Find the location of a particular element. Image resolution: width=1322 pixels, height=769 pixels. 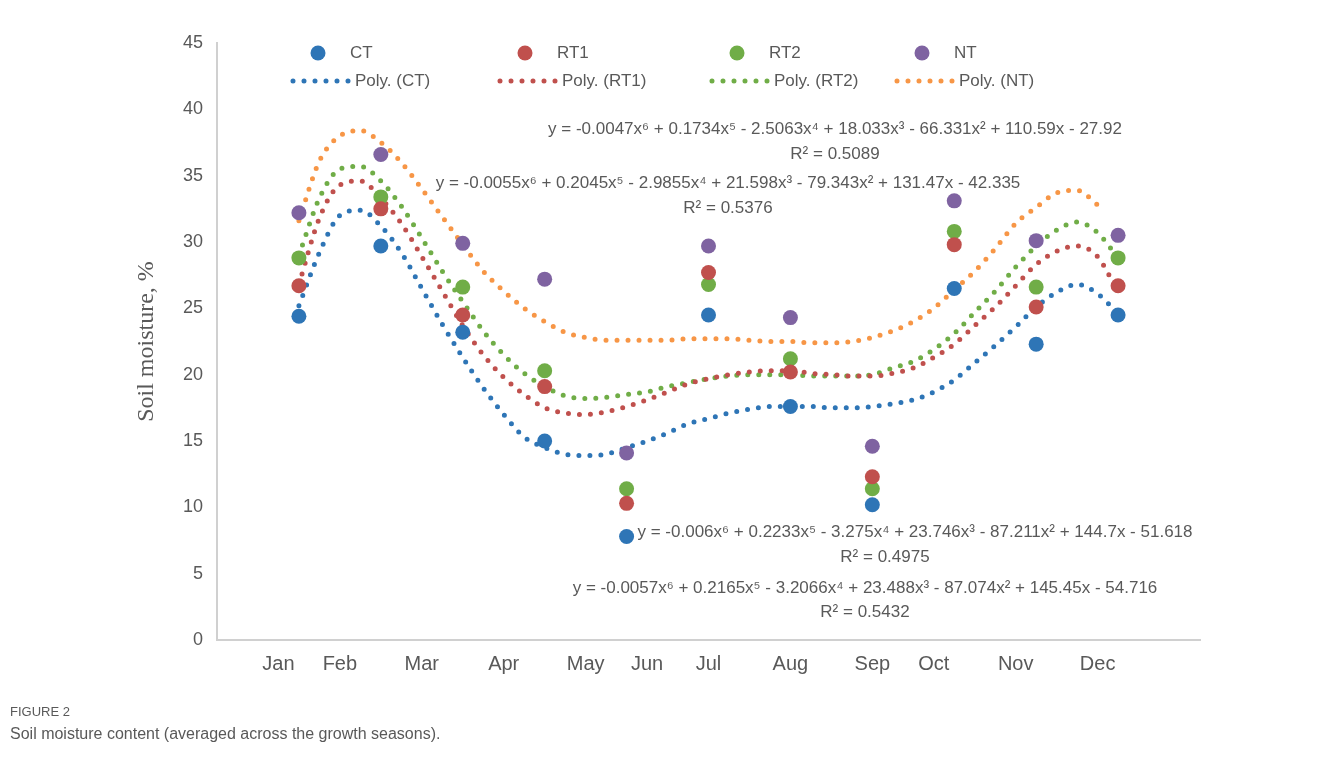

x-tick-label: Jan is located at coordinates (278, 662).